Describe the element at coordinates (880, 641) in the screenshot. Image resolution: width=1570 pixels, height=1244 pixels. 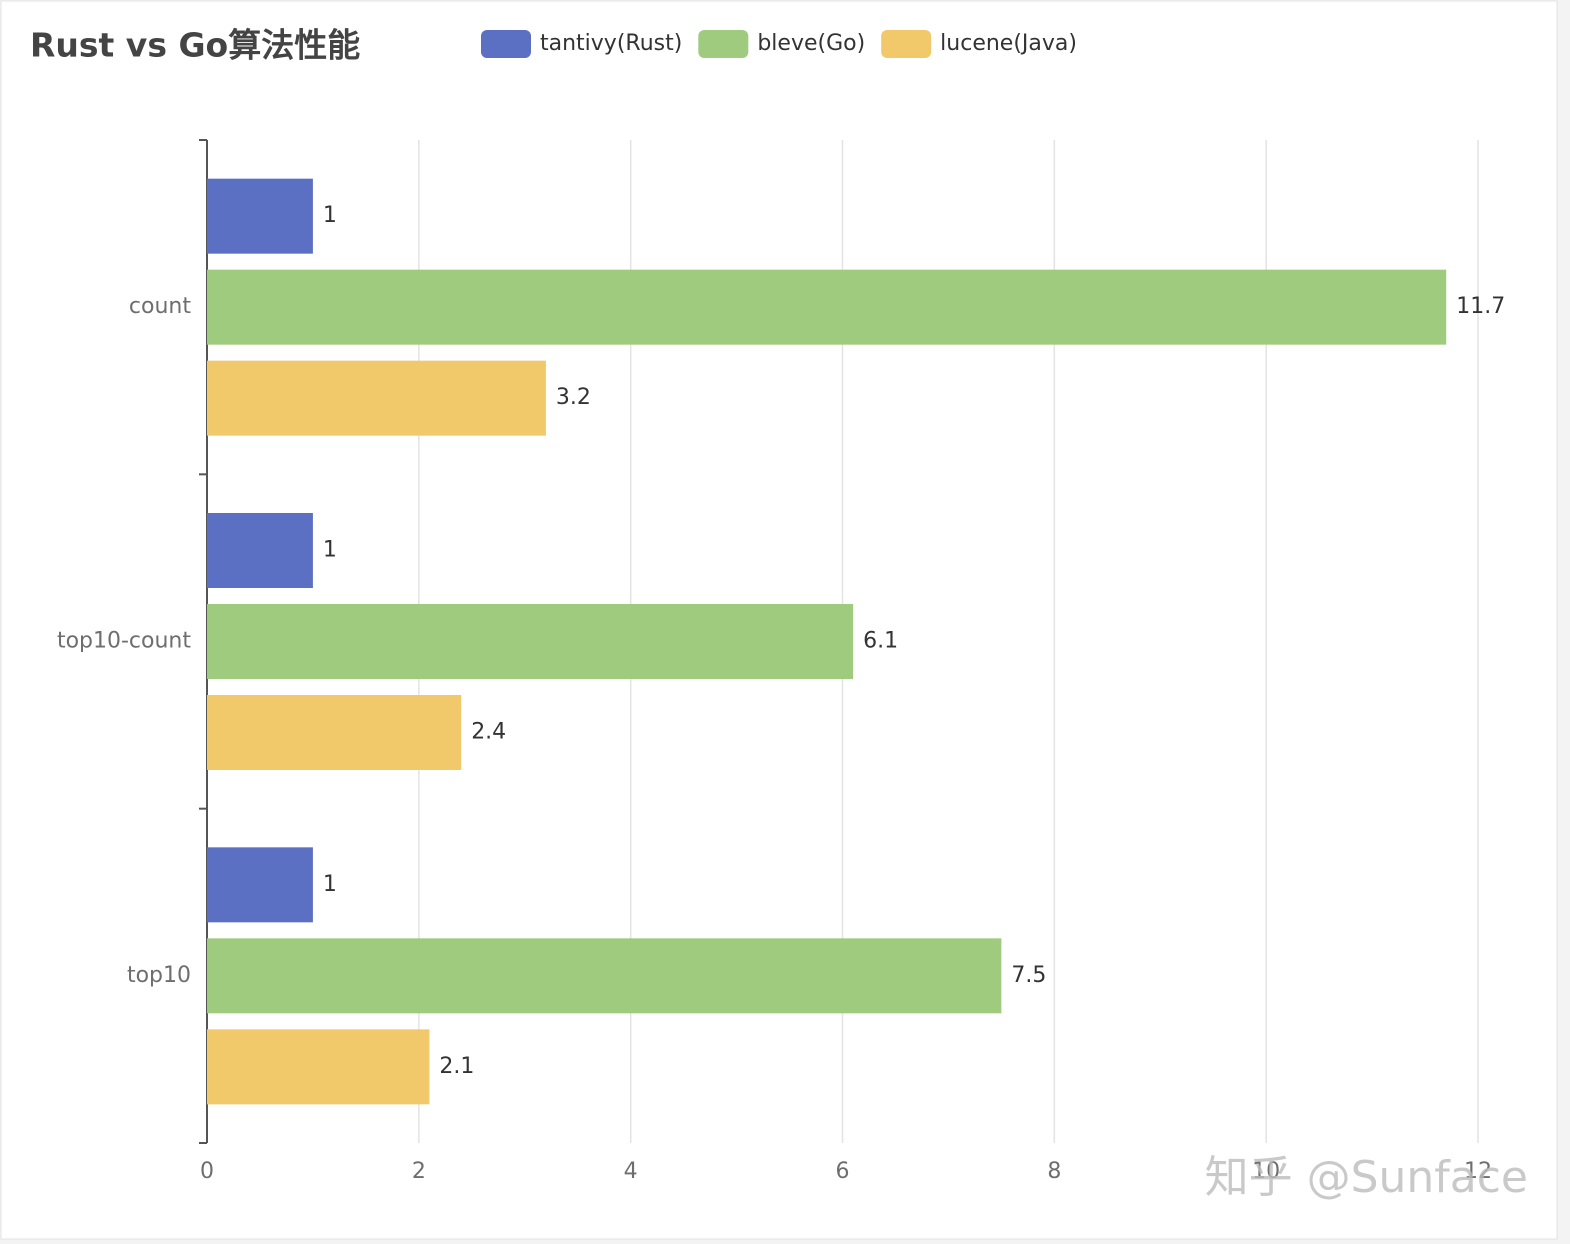
I see `data-label: 6.1` at that location.